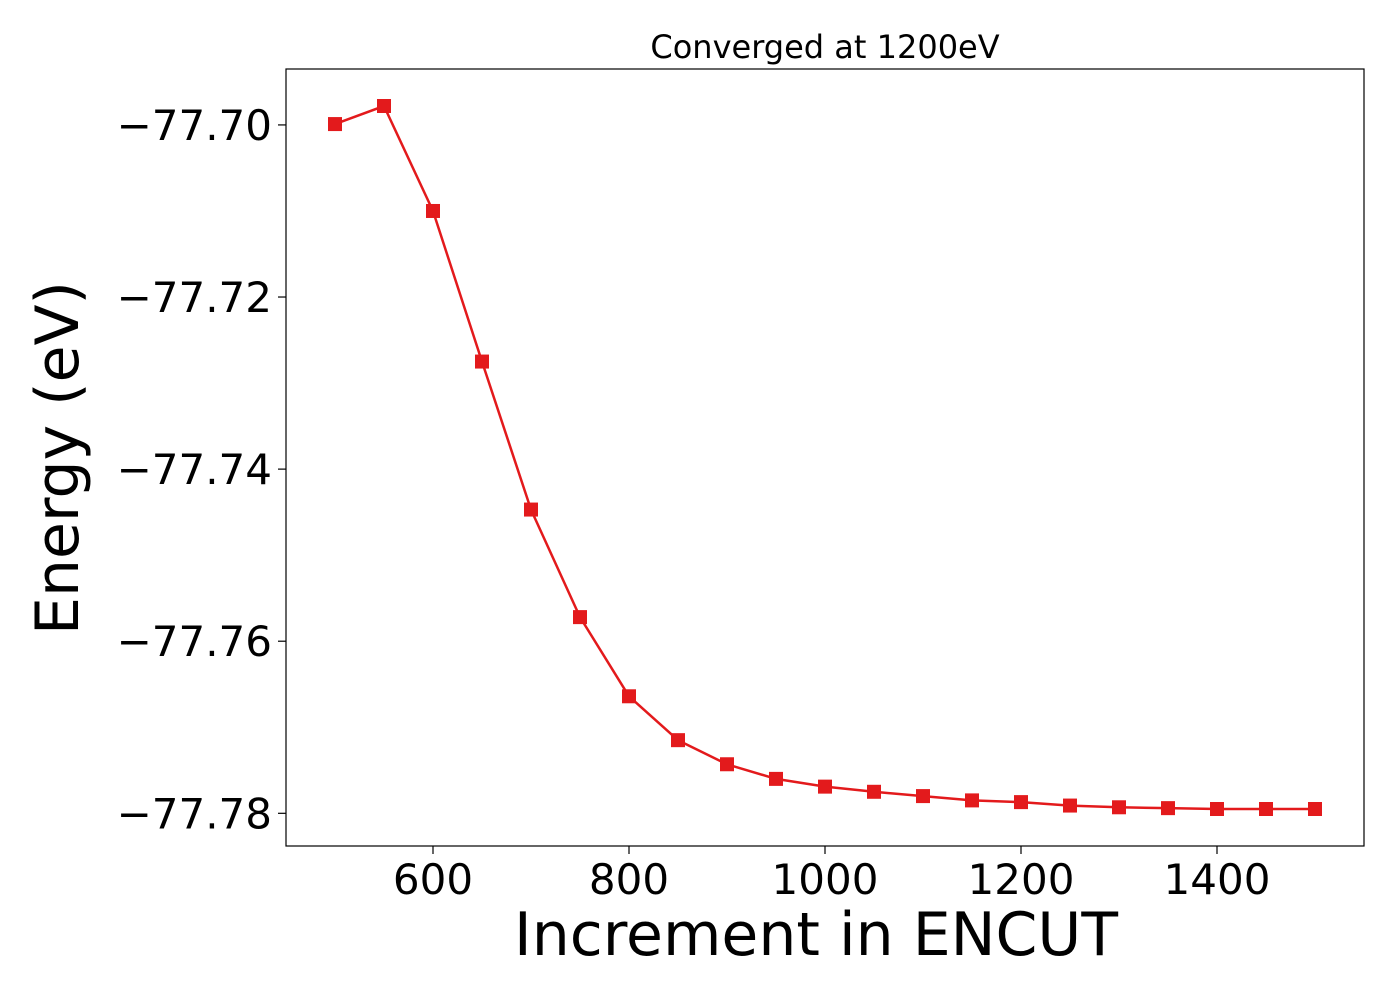 The image size is (1400, 1000). What do you see at coordinates (1021, 879) in the screenshot?
I see `x-tick-label: 1200` at bounding box center [1021, 879].